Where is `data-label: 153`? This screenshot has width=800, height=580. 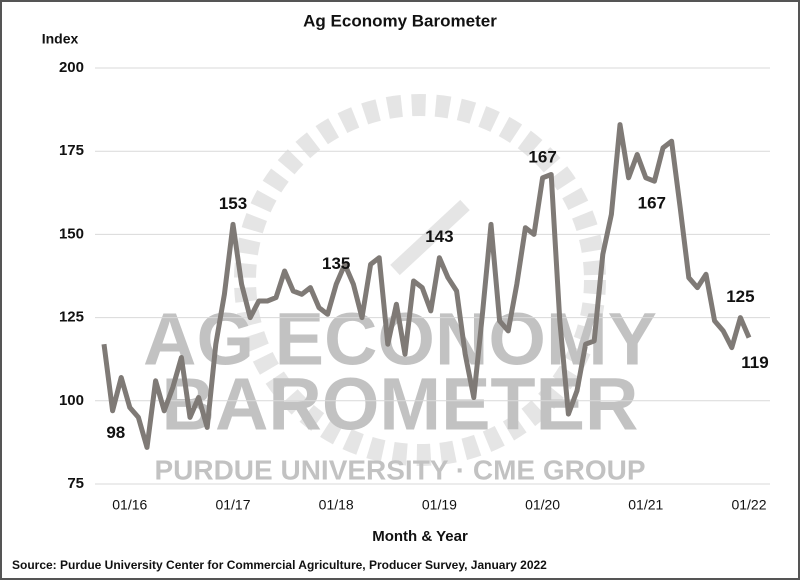 data-label: 153 is located at coordinates (233, 203).